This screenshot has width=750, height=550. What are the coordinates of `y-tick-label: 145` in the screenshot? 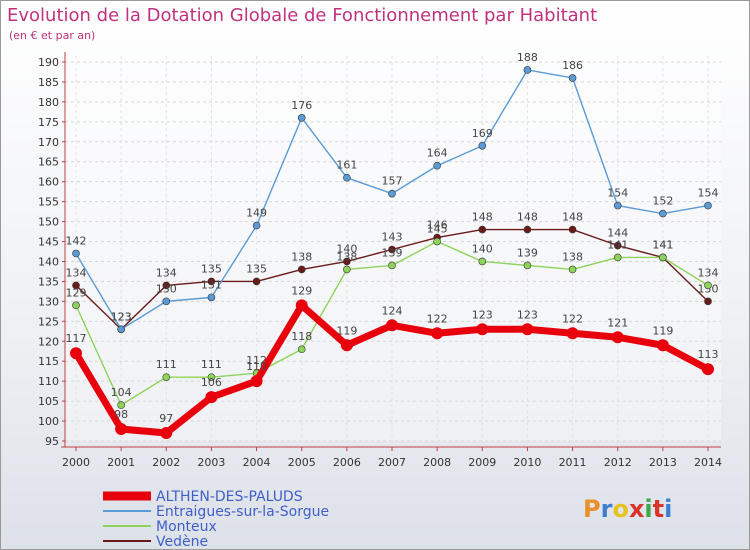 It's located at (48, 242).